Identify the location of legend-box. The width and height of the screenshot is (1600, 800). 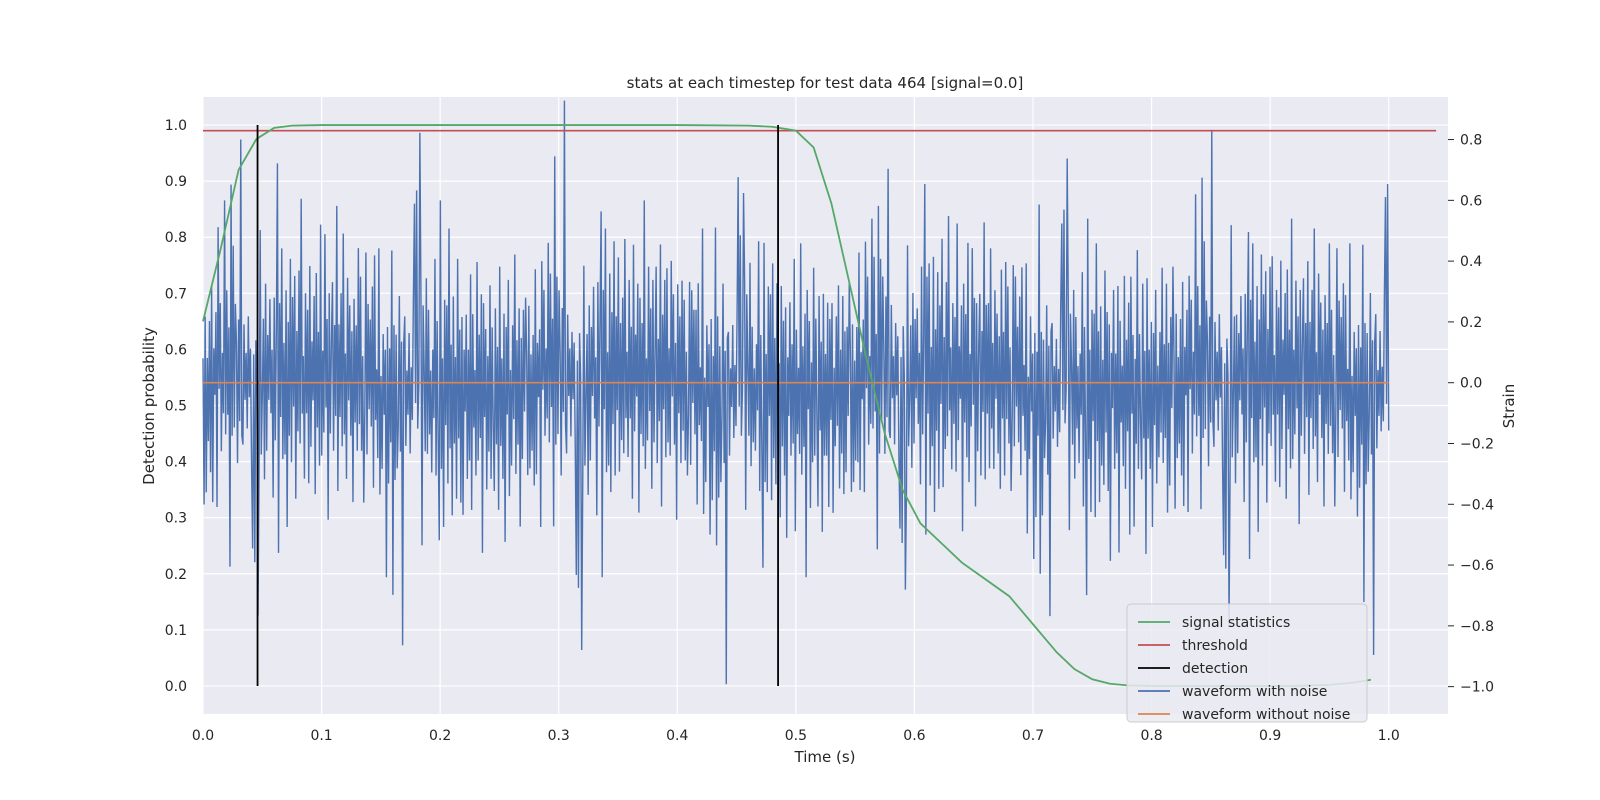
(1247, 663).